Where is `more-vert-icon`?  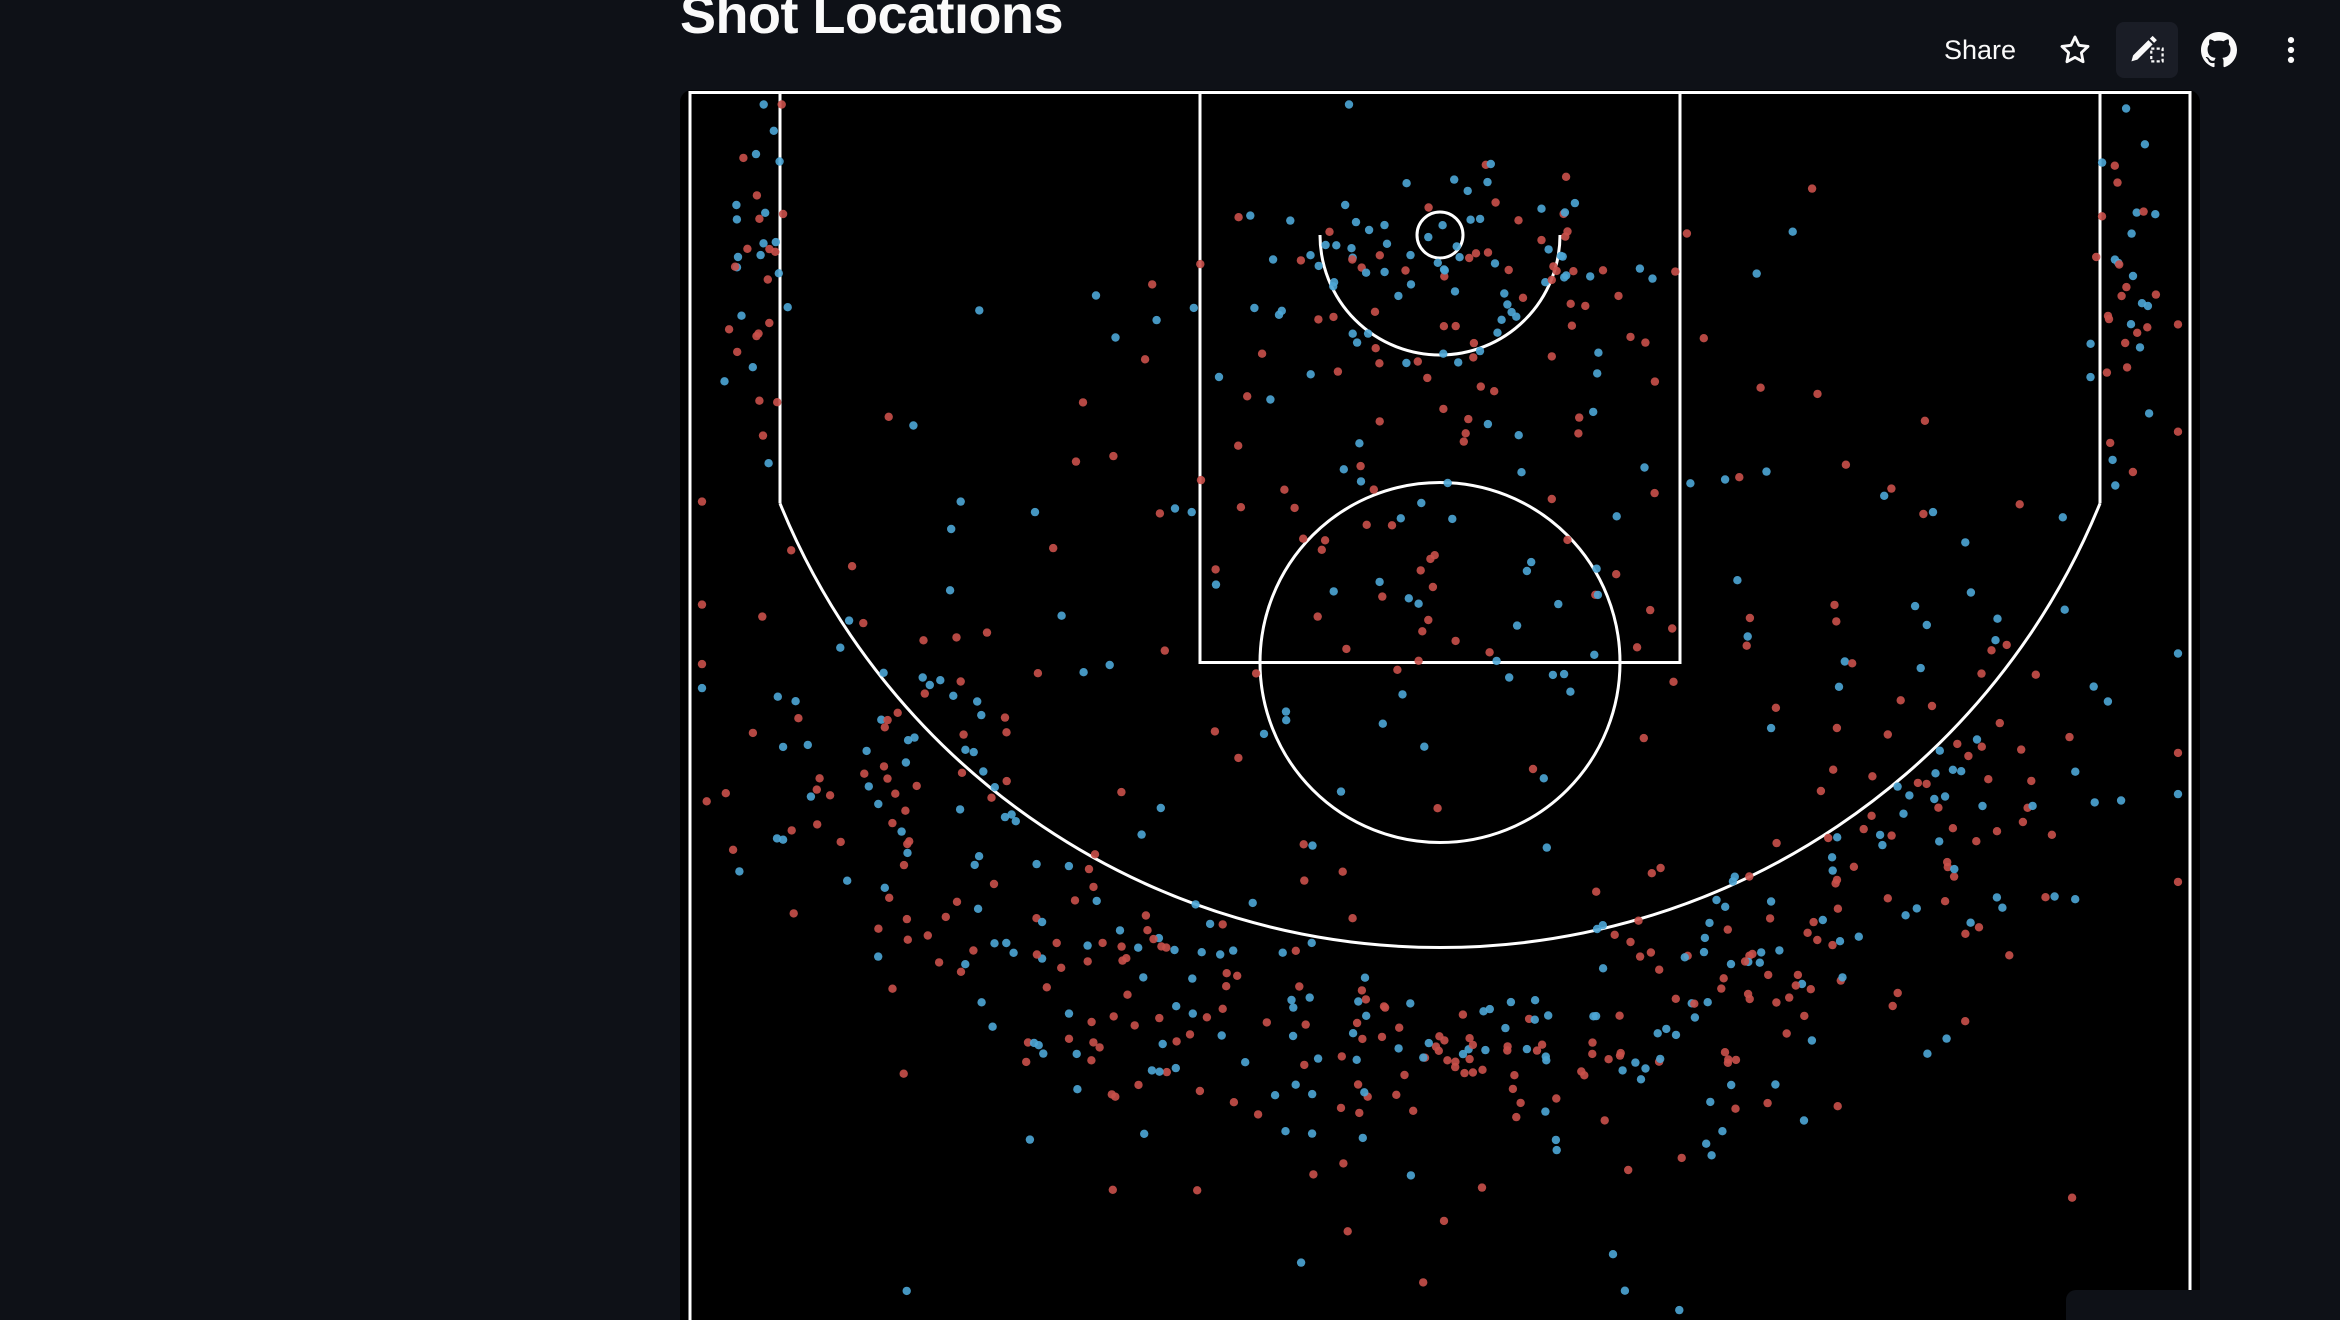 more-vert-icon is located at coordinates (2291, 50).